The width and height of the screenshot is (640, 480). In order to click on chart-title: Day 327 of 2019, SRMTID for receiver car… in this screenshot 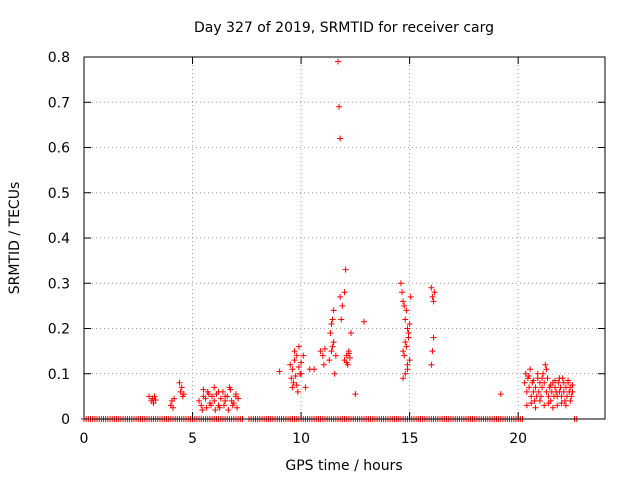, I will do `click(344, 28)`.